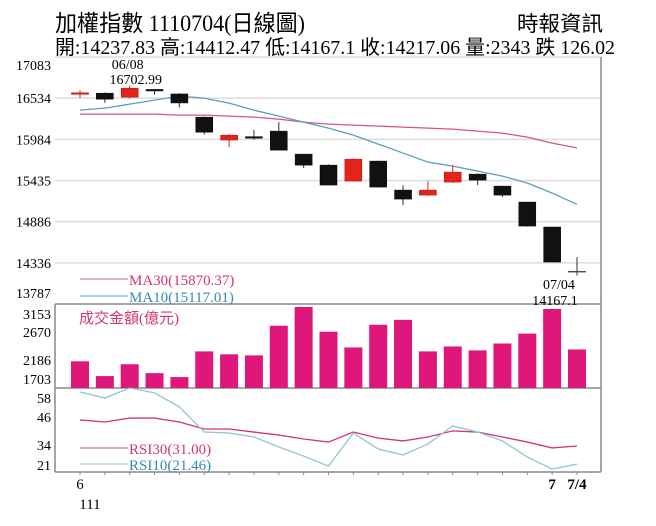 This screenshot has width=656, height=526. I want to click on ma30-legend-label: MA30(15870.37), so click(181, 281).